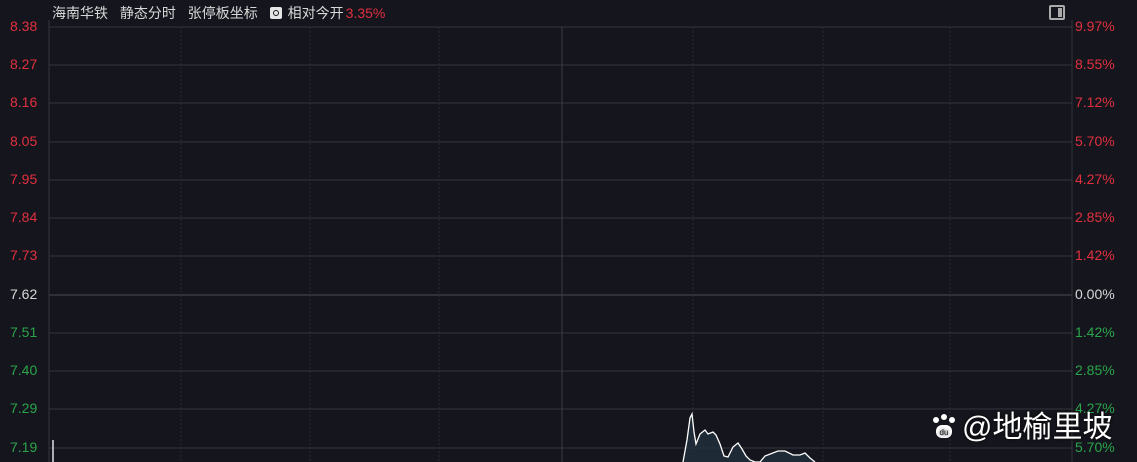 Image resolution: width=1137 pixels, height=462 pixels. I want to click on stock-name: 海南华铁, so click(80, 13).